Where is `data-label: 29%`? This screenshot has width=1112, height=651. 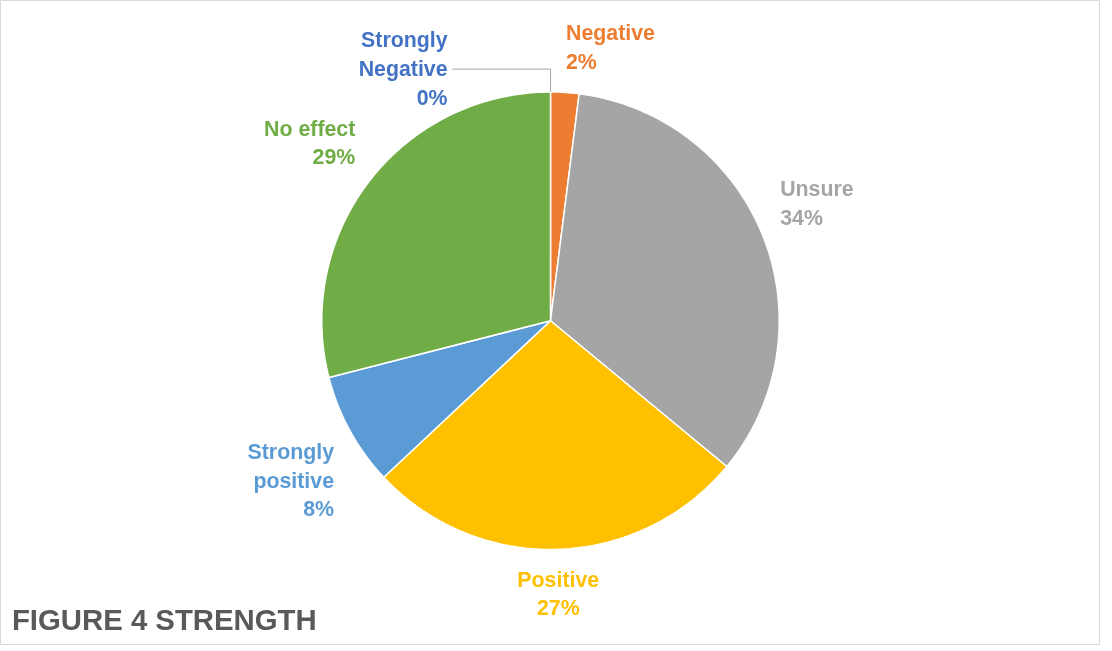 data-label: 29% is located at coordinates (334, 157).